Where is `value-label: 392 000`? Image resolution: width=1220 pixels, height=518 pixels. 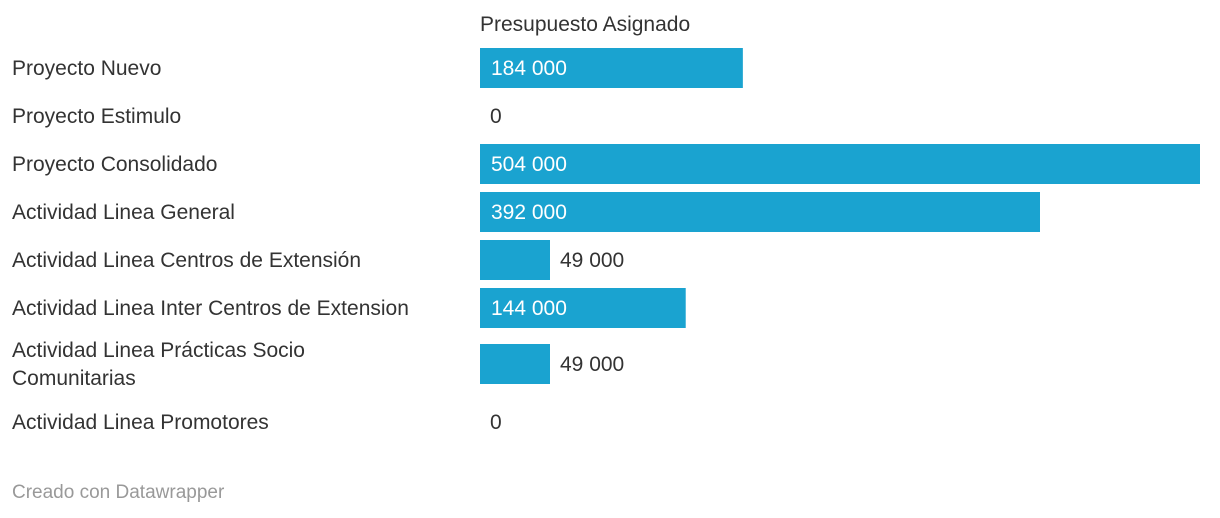
value-label: 392 000 is located at coordinates (529, 212).